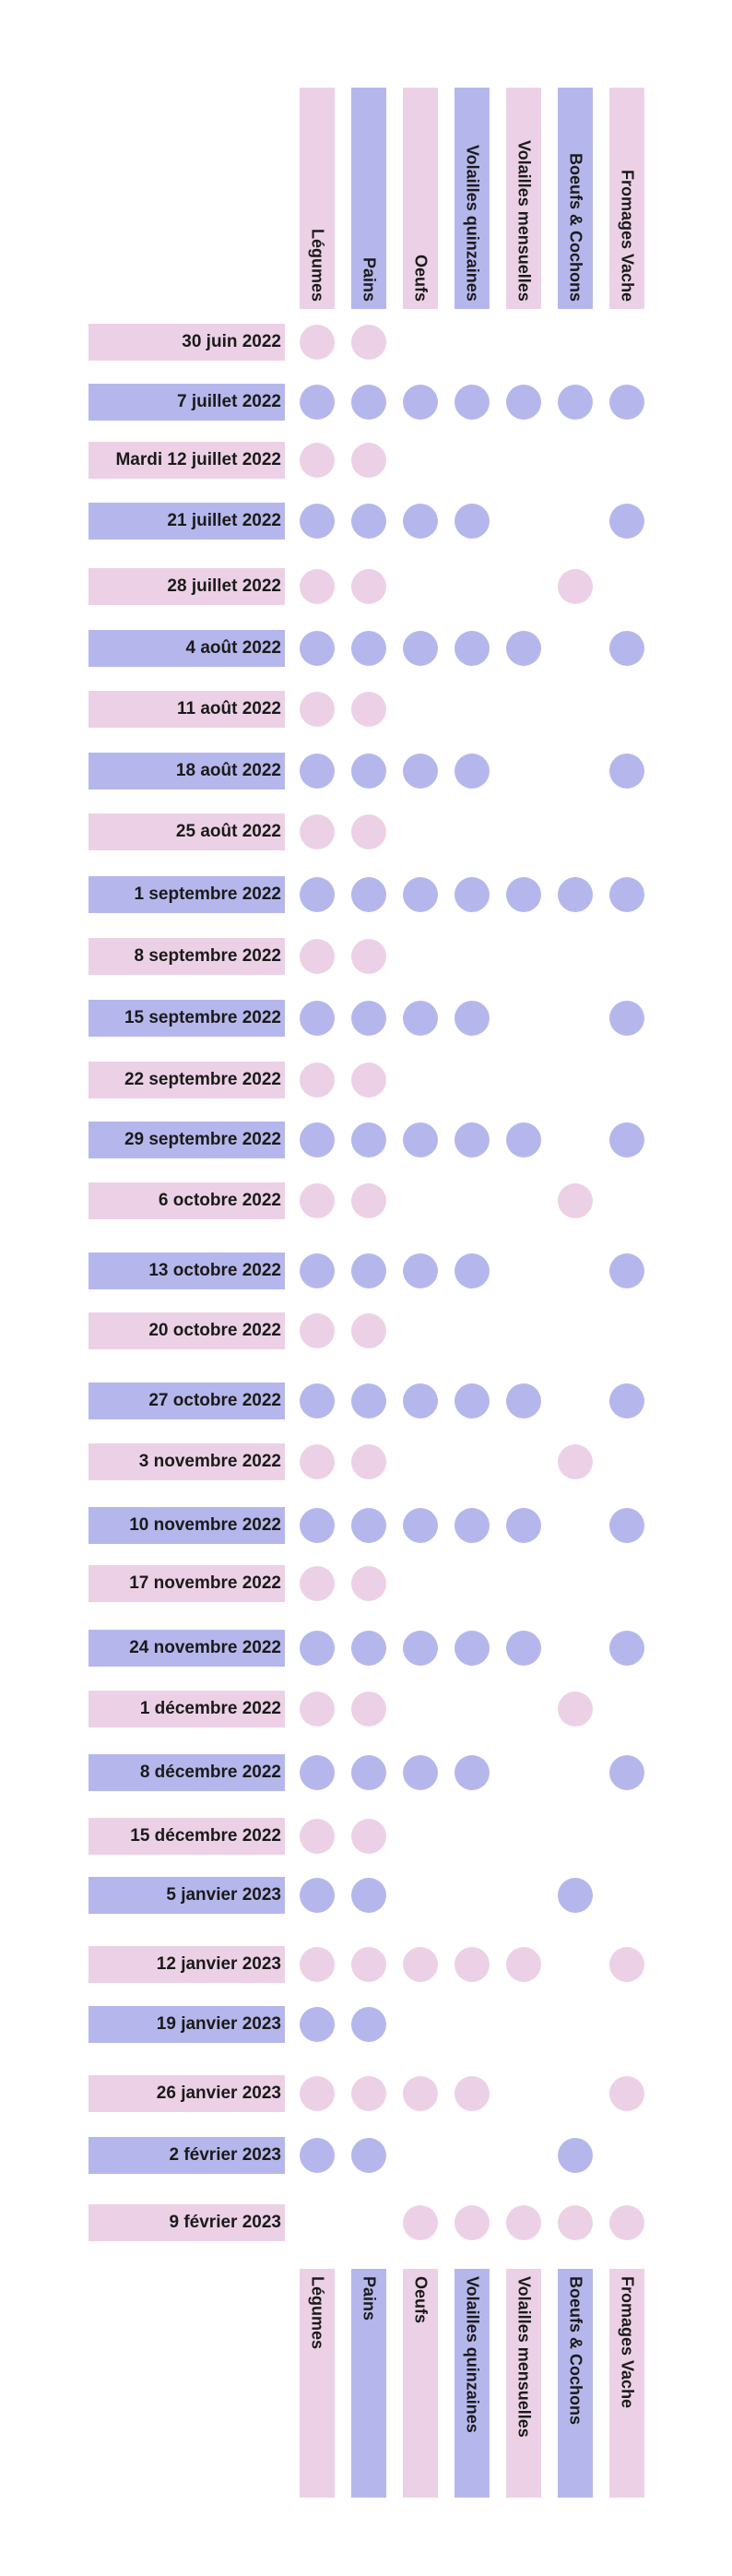 The height and width of the screenshot is (2576, 732). Describe the element at coordinates (187, 1080) in the screenshot. I see `date-label: 22 septembre 2022` at that location.